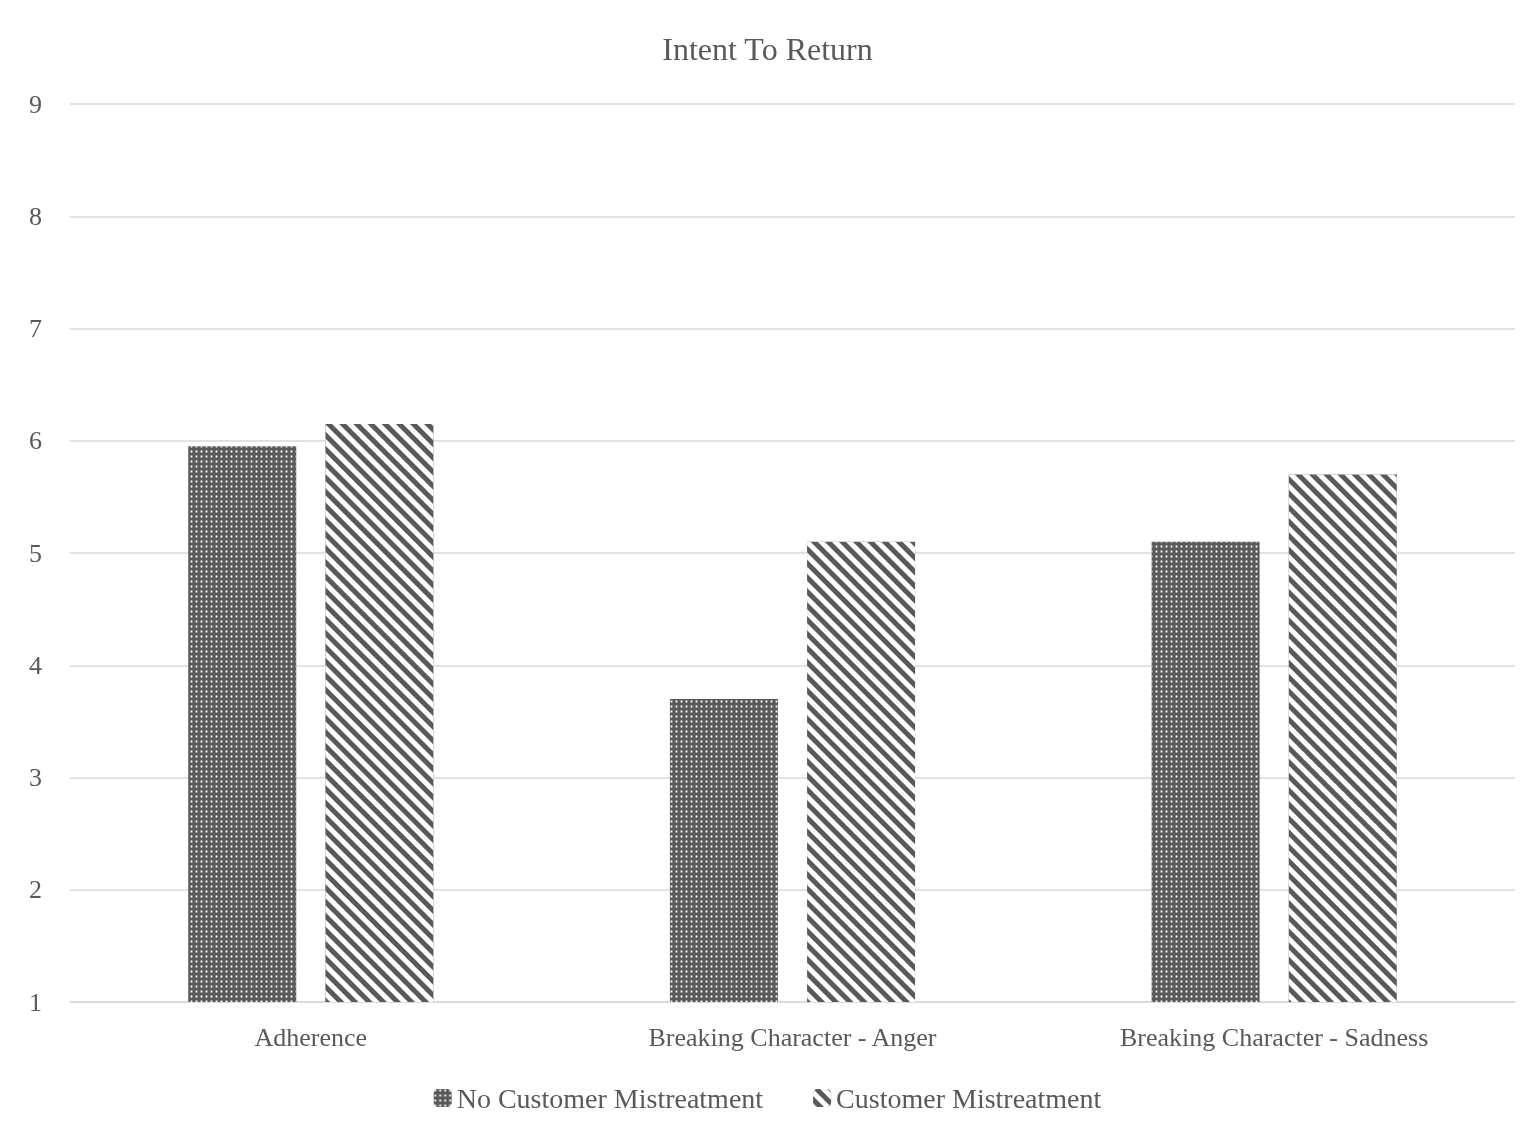 This screenshot has height=1135, width=1535. What do you see at coordinates (35, 665) in the screenshot?
I see `y-tick-label: 4` at bounding box center [35, 665].